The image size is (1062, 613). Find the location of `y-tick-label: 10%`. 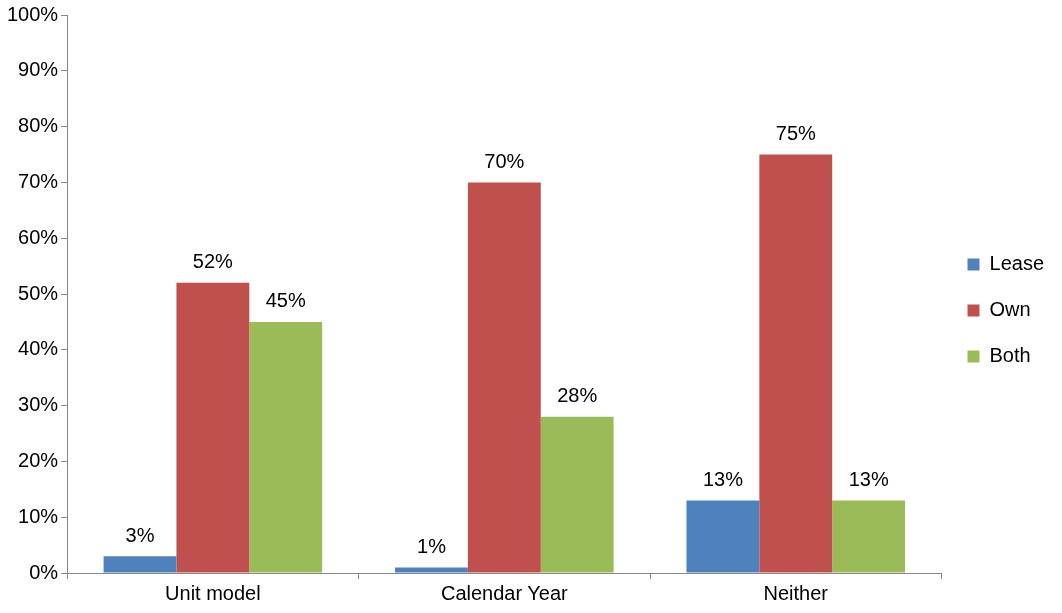

y-tick-label: 10% is located at coordinates (38, 515).